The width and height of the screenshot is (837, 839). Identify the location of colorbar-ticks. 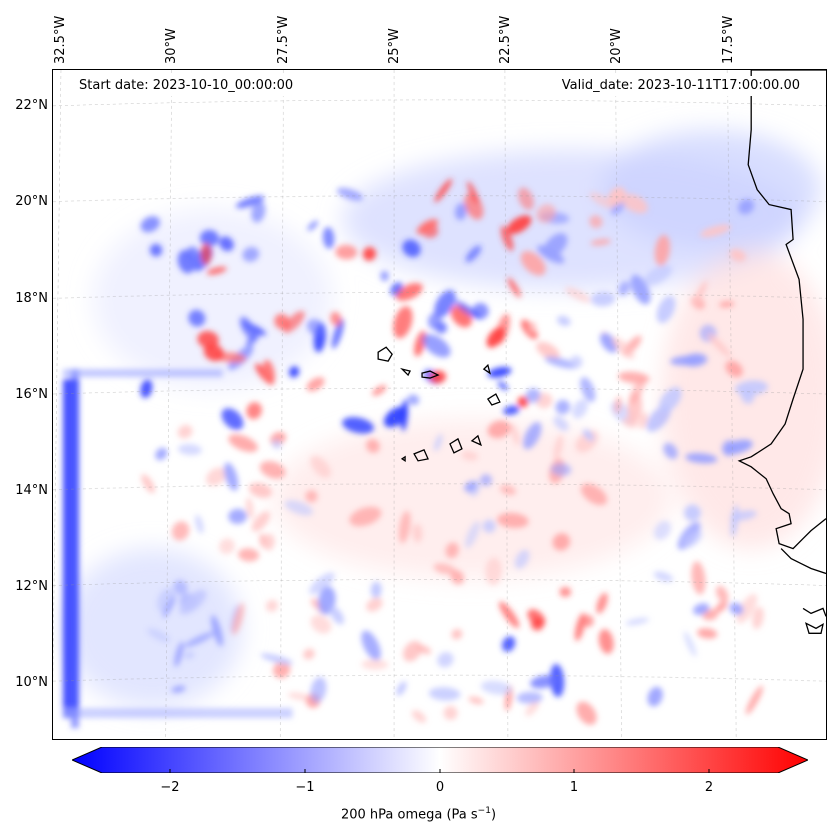
(439, 771).